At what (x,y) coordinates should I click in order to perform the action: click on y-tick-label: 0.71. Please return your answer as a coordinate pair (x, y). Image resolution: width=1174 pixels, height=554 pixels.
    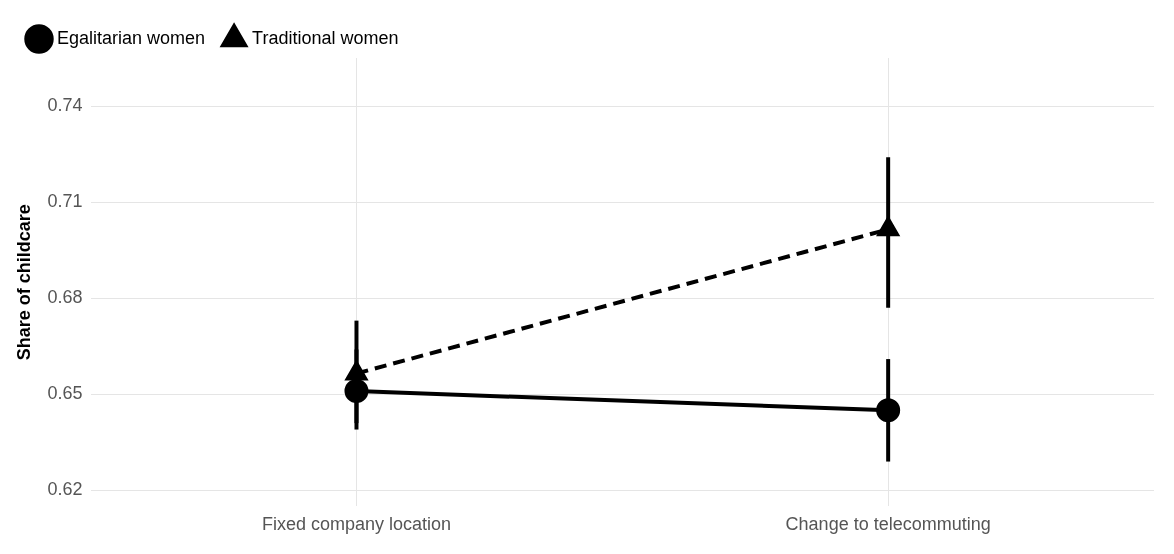
    Looking at the image, I should click on (65, 201).